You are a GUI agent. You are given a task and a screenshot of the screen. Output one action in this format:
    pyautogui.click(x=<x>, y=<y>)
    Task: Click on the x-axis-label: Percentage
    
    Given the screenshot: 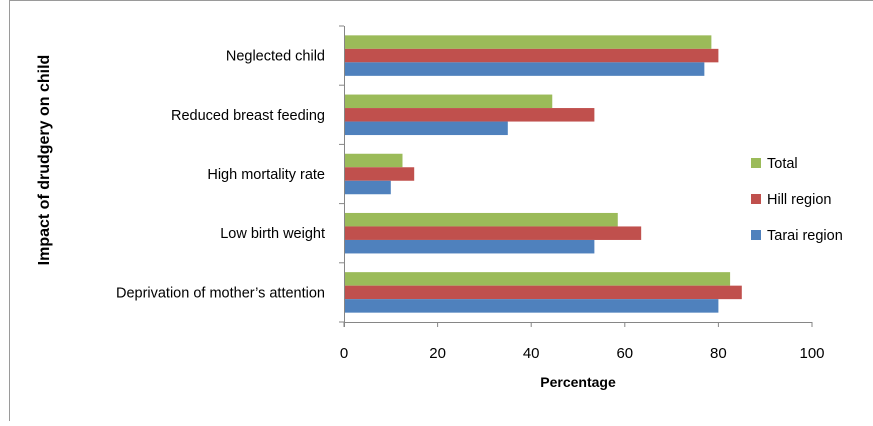 What is the action you would take?
    pyautogui.click(x=578, y=382)
    